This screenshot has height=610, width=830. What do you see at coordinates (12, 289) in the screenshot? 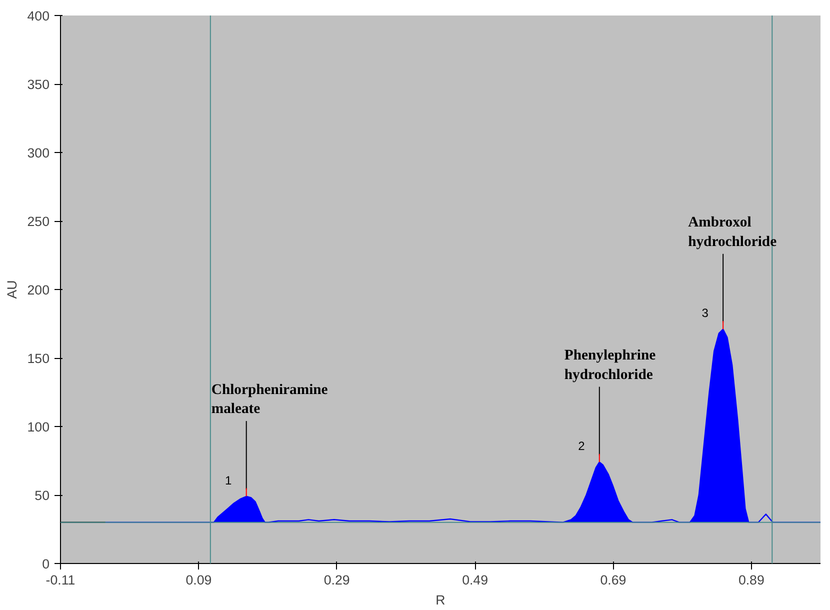
I see `y-axis-title: AU` at bounding box center [12, 289].